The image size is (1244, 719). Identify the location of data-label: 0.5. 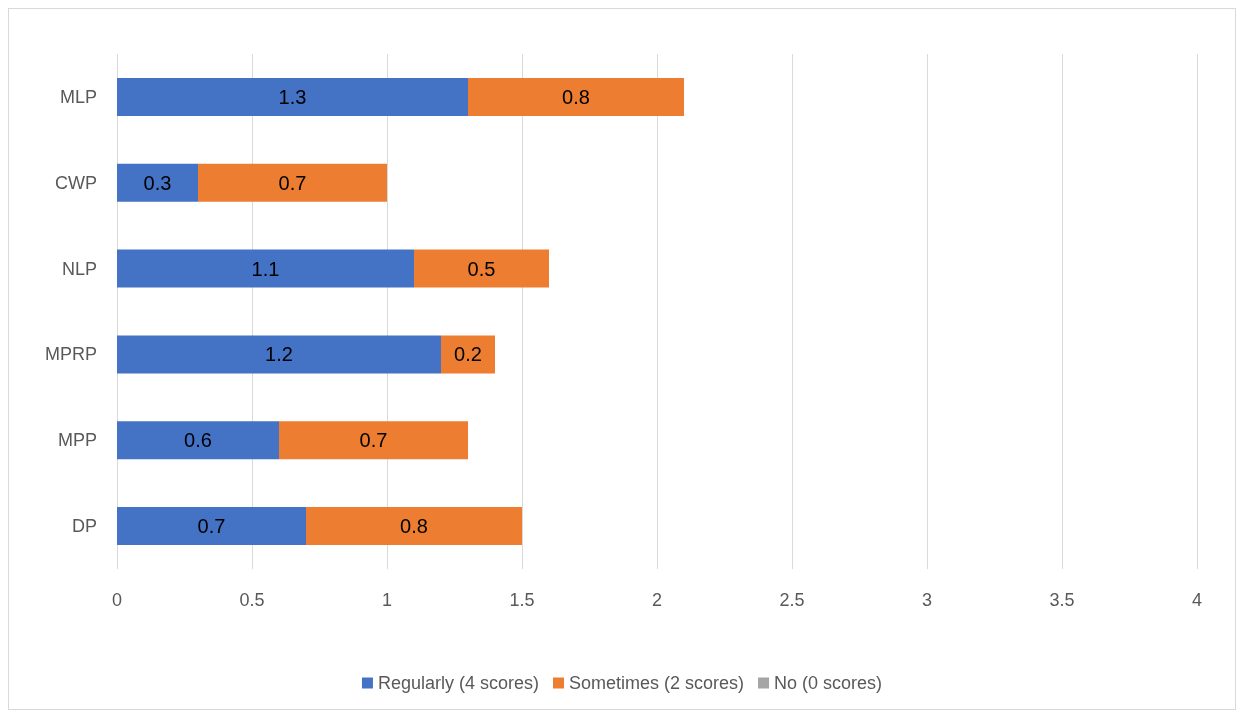
(481, 268).